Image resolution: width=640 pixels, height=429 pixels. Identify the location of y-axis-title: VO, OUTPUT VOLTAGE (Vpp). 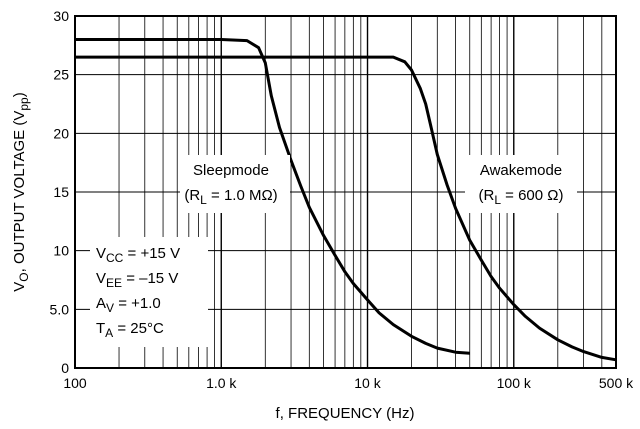
(21, 191).